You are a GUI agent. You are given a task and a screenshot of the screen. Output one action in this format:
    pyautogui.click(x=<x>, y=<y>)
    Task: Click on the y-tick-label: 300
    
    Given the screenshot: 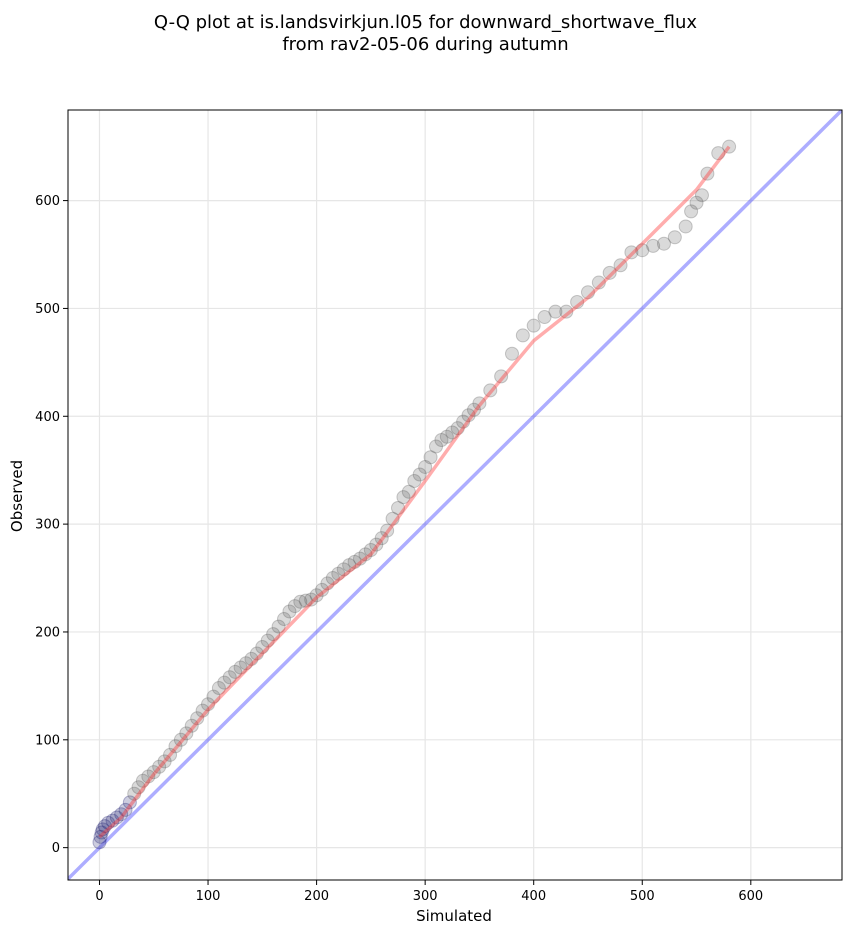 What is the action you would take?
    pyautogui.click(x=47, y=525)
    